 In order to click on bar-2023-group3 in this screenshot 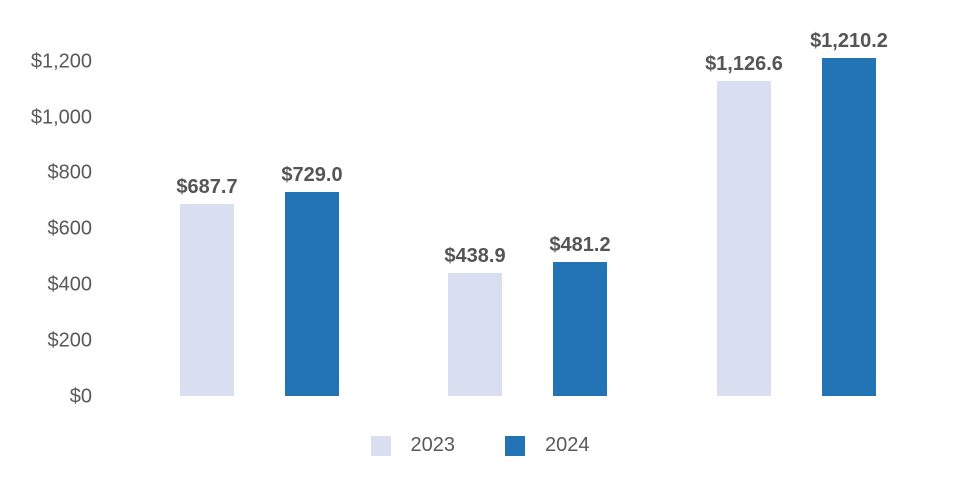, I will do `click(744, 238)`.